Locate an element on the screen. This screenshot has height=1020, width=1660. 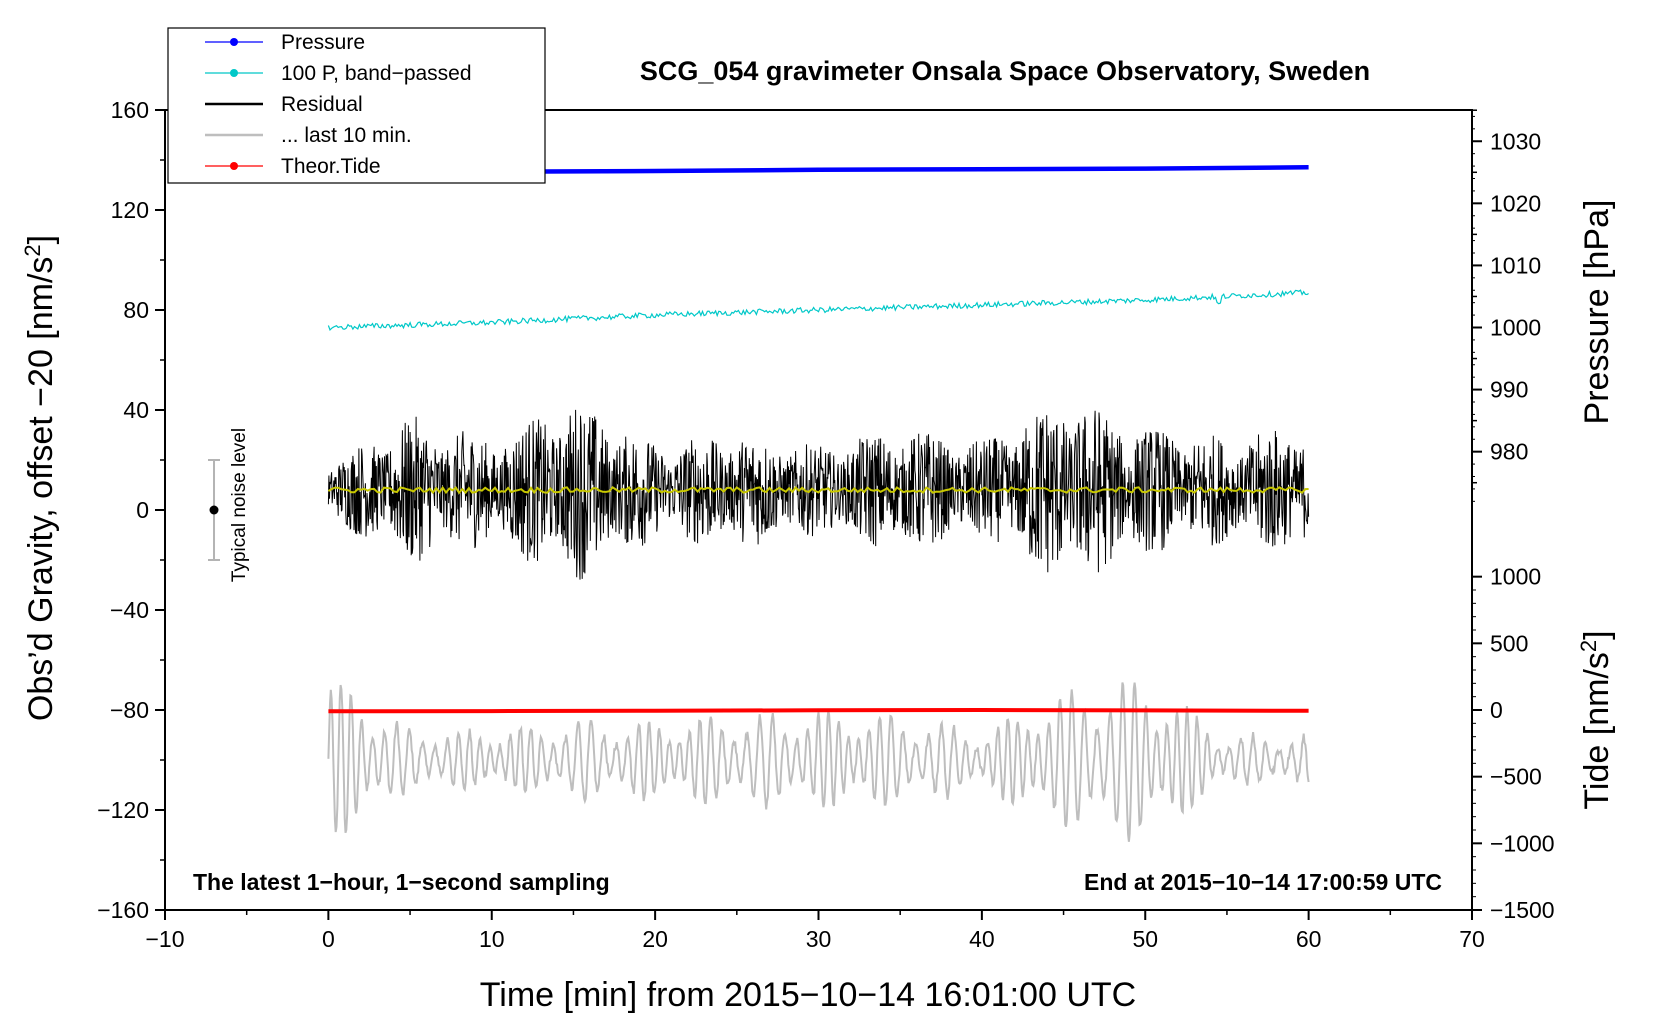
tide-tick-label: 0 is located at coordinates (1496, 710).